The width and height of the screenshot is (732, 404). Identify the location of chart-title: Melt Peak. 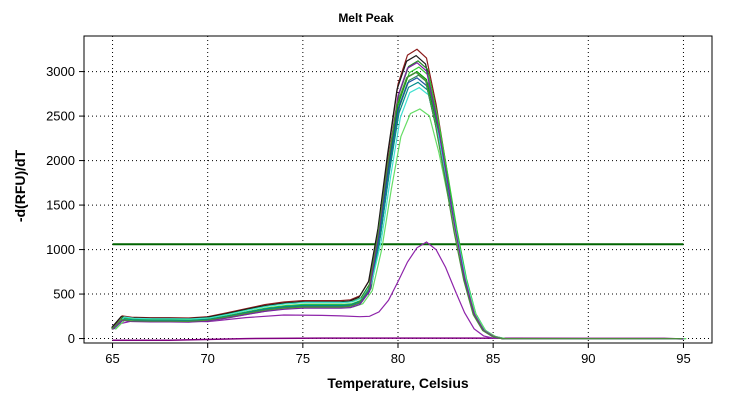
(366, 18).